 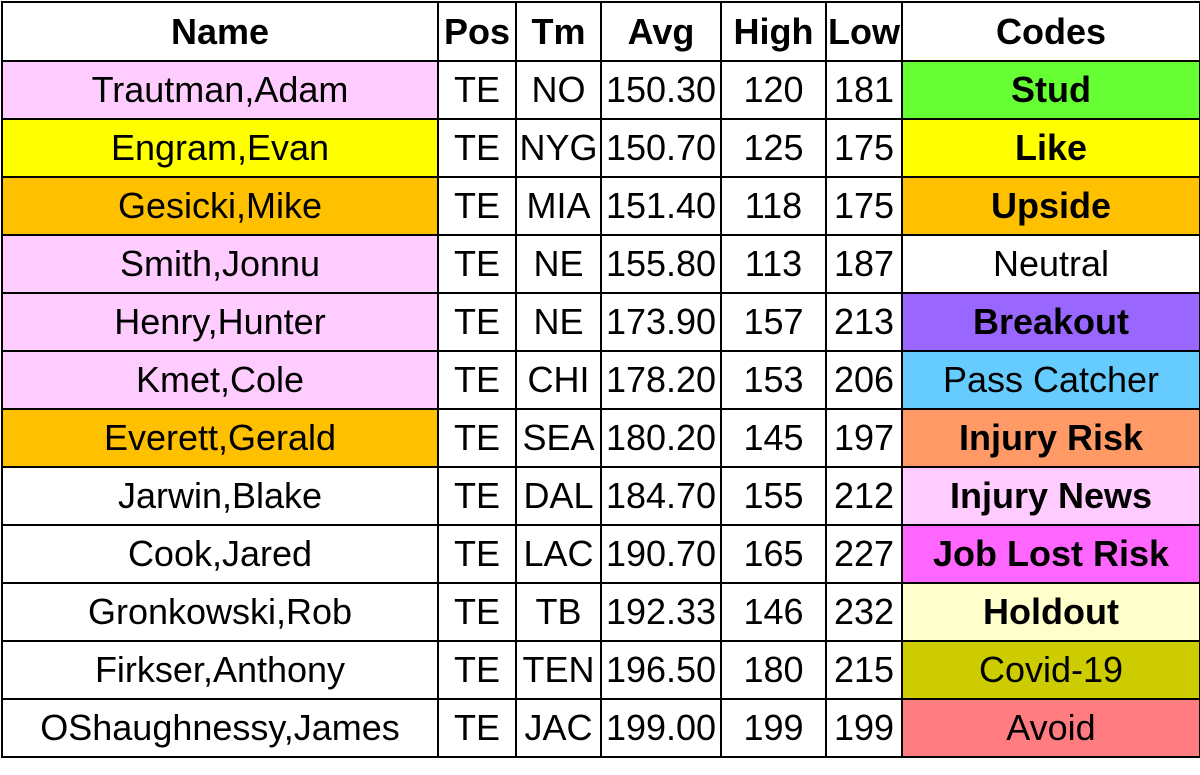 What do you see at coordinates (220, 90) in the screenshot?
I see `name-cell: Trautman,Adam` at bounding box center [220, 90].